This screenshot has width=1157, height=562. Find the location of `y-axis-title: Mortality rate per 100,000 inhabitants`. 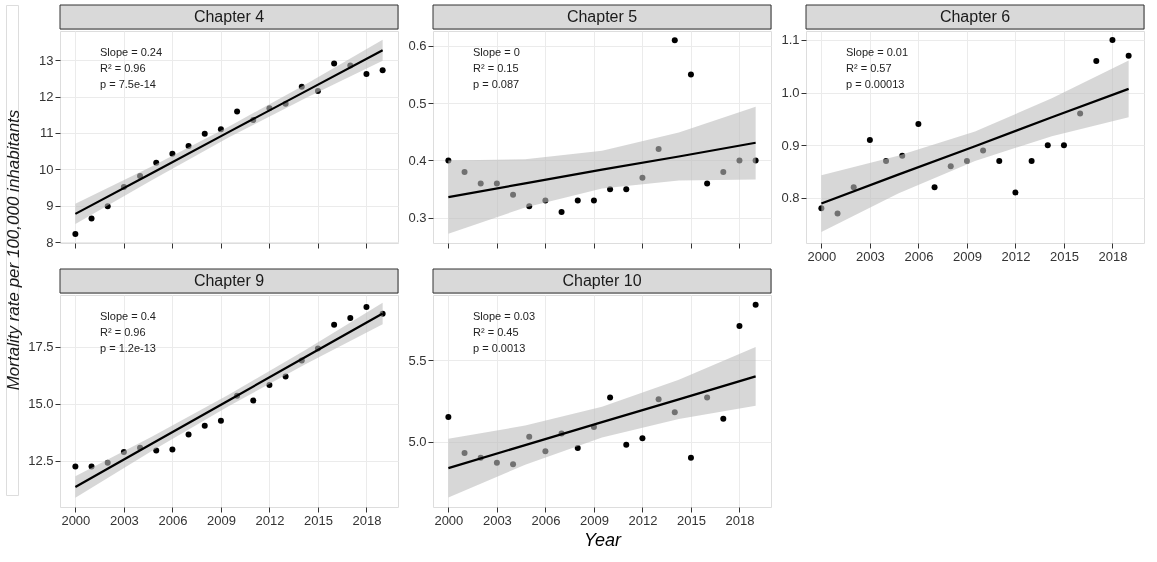

y-axis-title: Mortality rate per 100,000 inhabitants is located at coordinates (13, 250).